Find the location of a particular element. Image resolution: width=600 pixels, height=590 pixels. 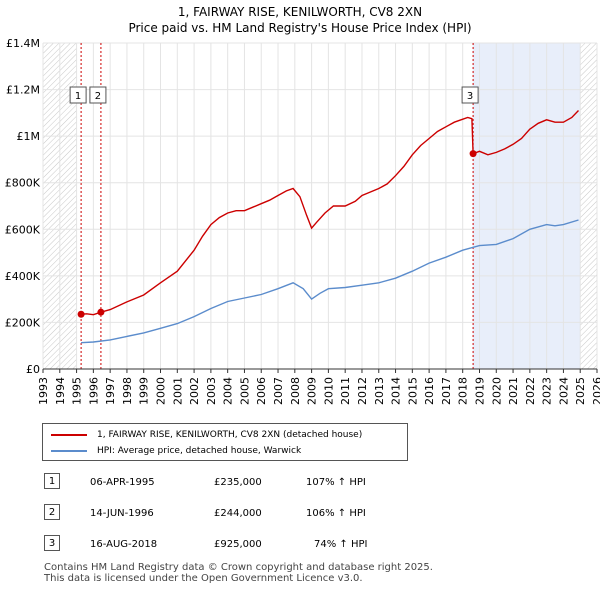

x-tick-label: 1993 is located at coordinates (43, 391).